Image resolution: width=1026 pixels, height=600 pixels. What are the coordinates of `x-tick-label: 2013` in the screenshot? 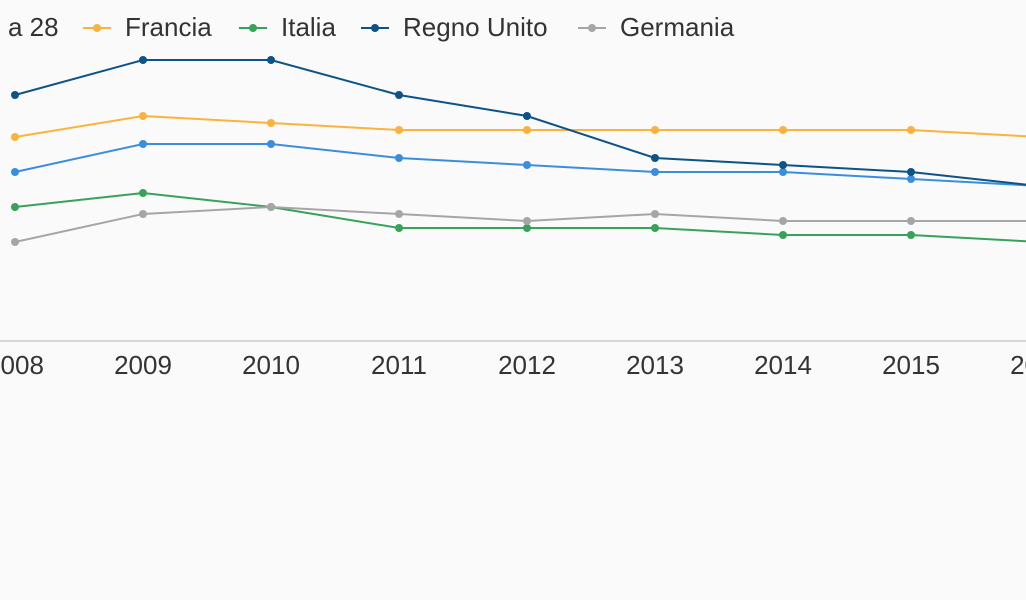 It's located at (655, 365).